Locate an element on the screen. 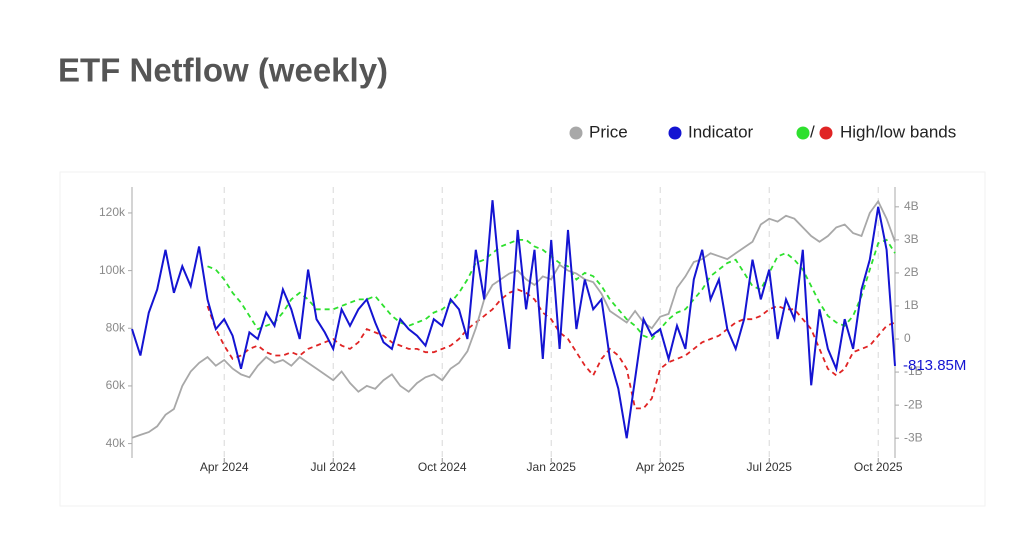 This screenshot has height=559, width=1024. x-tick-label: Oct 2025 is located at coordinates (878, 467).